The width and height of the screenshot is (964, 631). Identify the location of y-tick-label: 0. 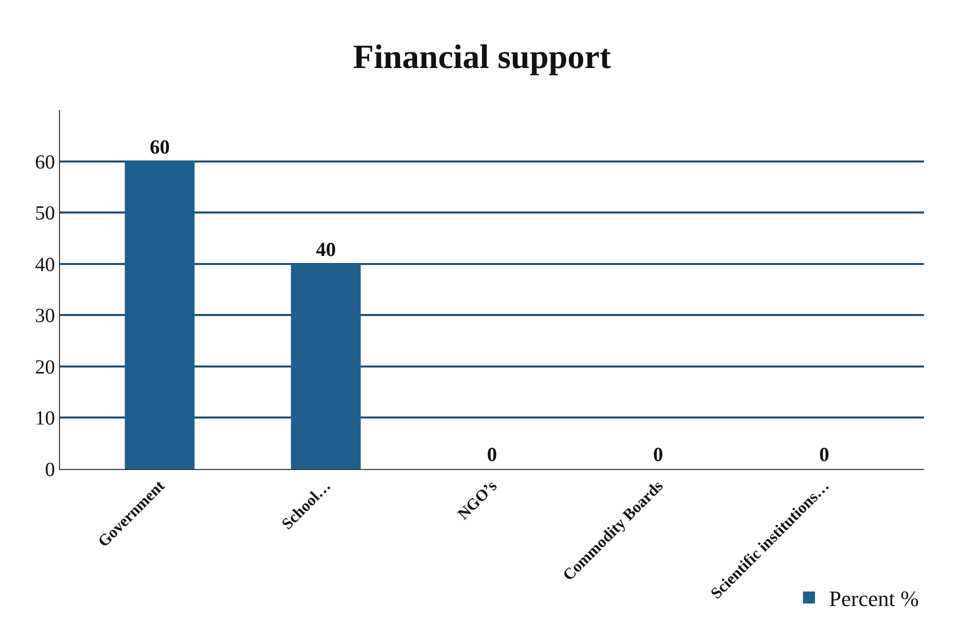
(50, 470).